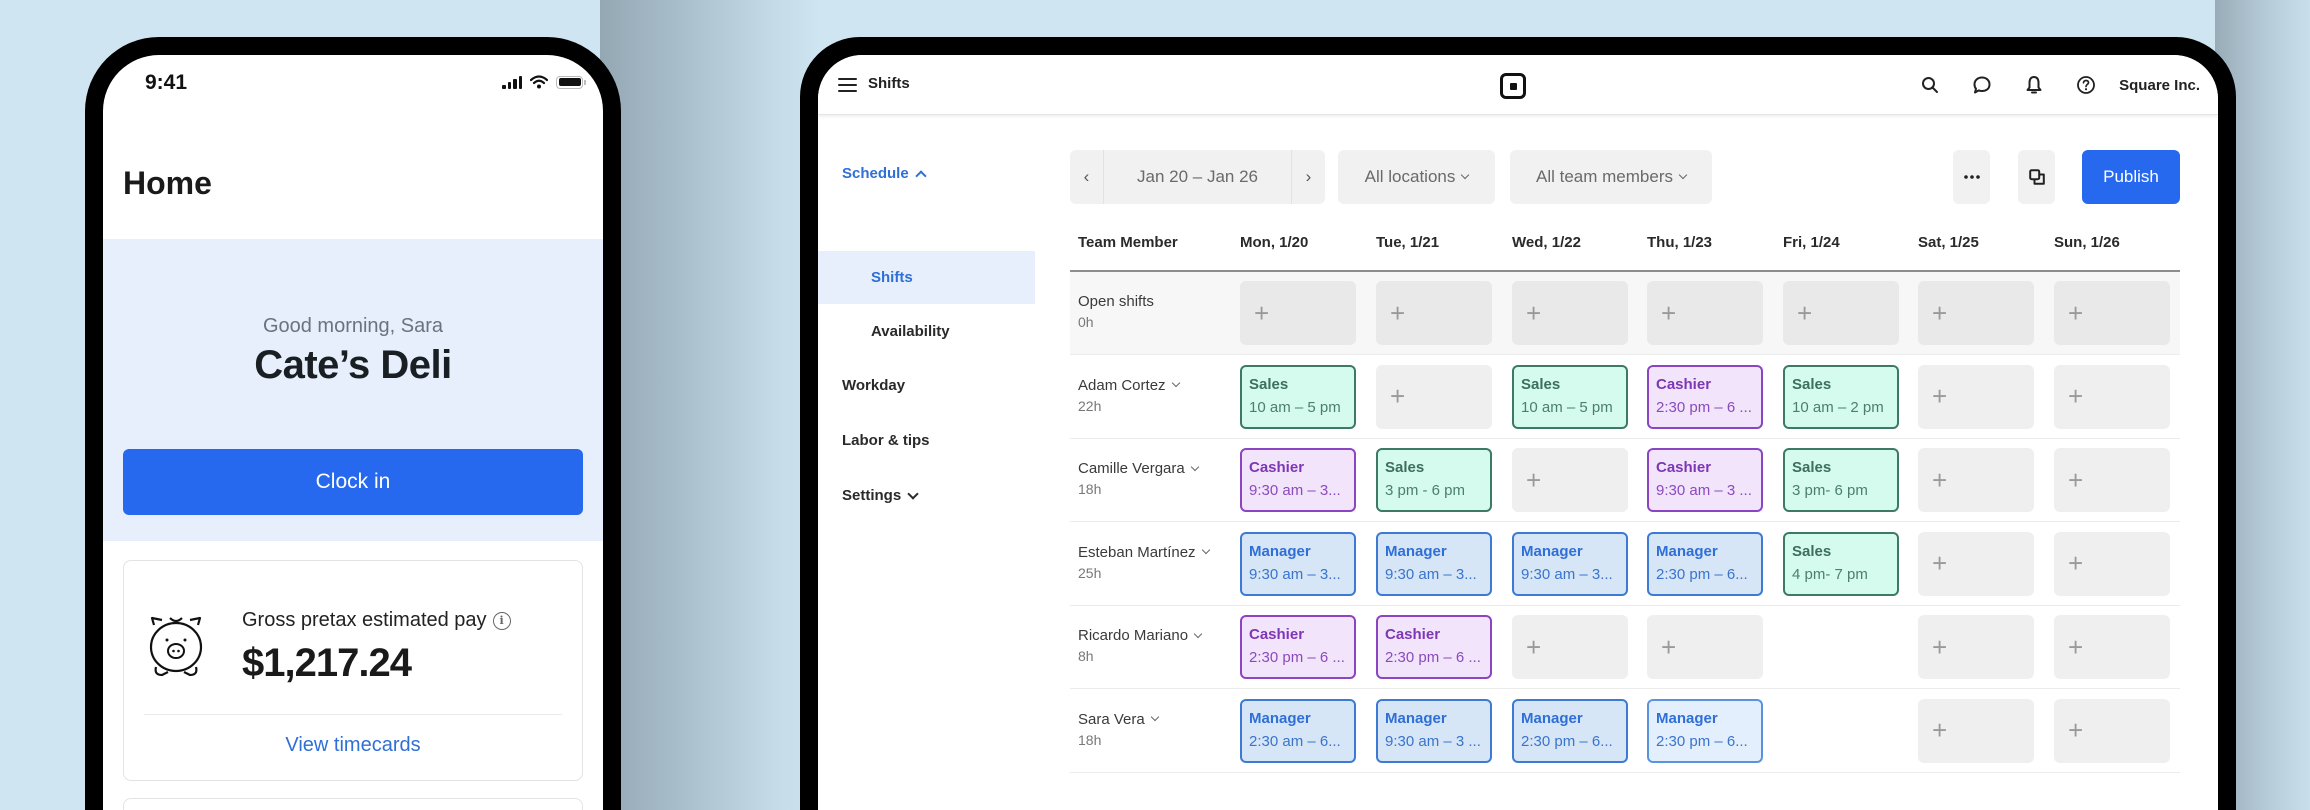 This screenshot has height=810, width=2310. I want to click on locations-filter: All locations, so click(1416, 177).